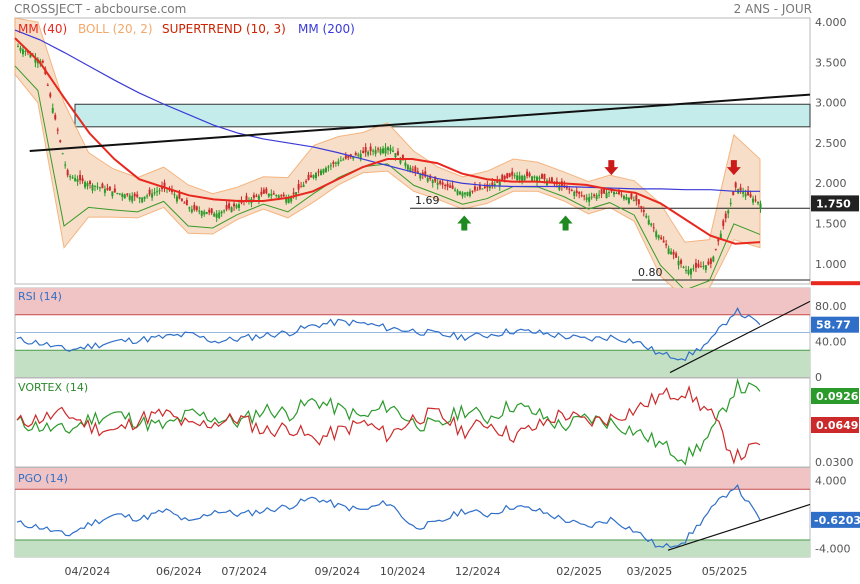  What do you see at coordinates (244, 571) in the screenshot?
I see `x-tick-label: 07/2024` at bounding box center [244, 571].